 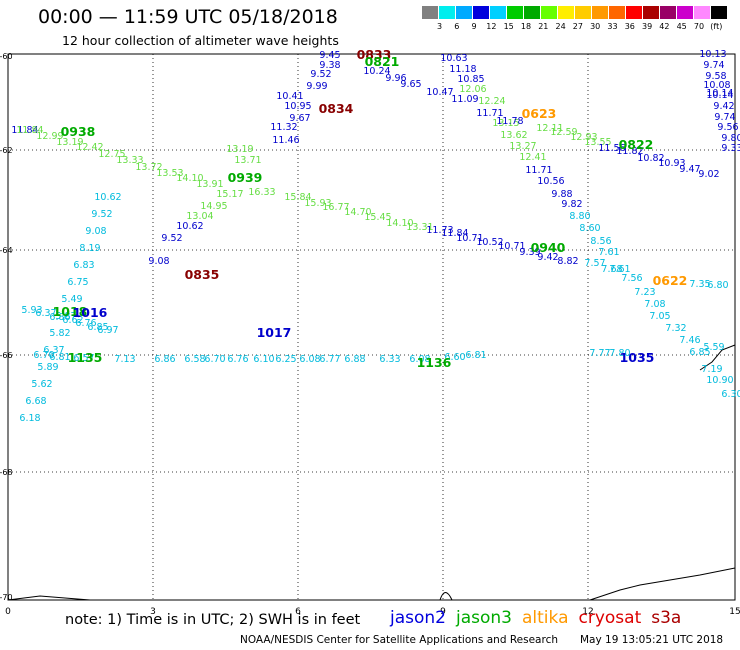 I want to click on wave-height-value: 11.18, so click(x=462, y=69).